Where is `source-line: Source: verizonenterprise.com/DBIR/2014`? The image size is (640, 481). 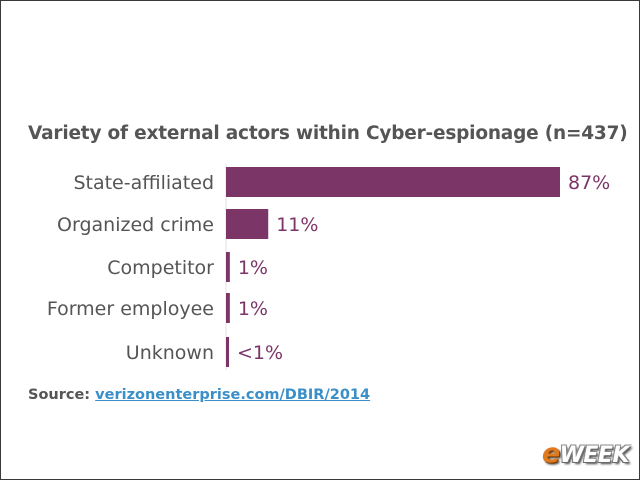 source-line: Source: verizonenterprise.com/DBIR/2014 is located at coordinates (199, 395).